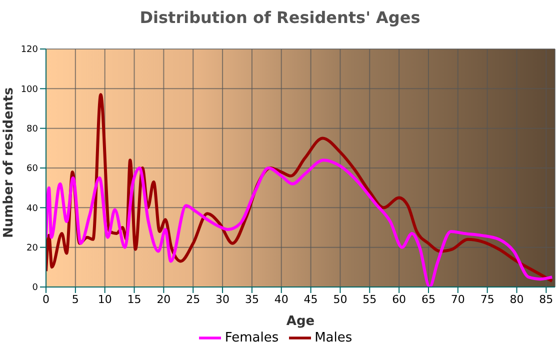 The height and width of the screenshot is (353, 560). I want to click on y-tick-label: 20, so click(32, 249).